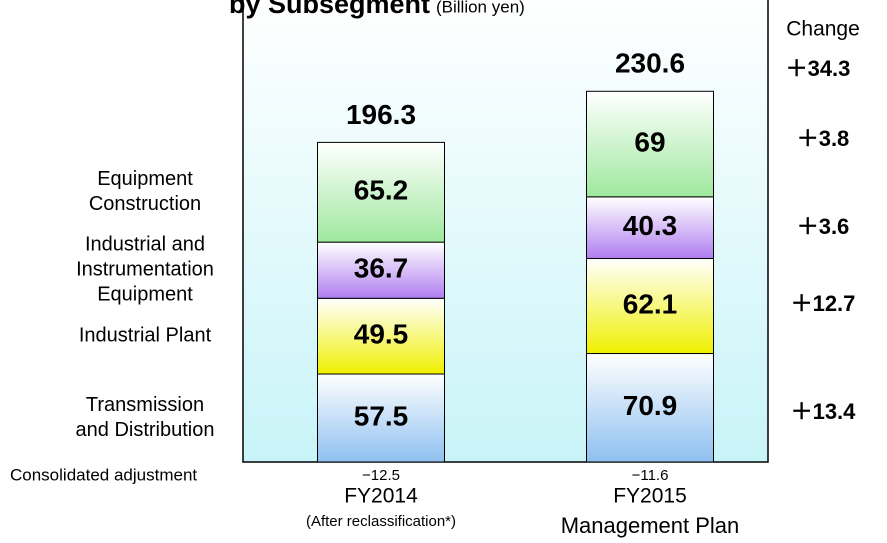 The width and height of the screenshot is (887, 543). Describe the element at coordinates (145, 335) in the screenshot. I see `legend-label: Industrial Plant` at that location.